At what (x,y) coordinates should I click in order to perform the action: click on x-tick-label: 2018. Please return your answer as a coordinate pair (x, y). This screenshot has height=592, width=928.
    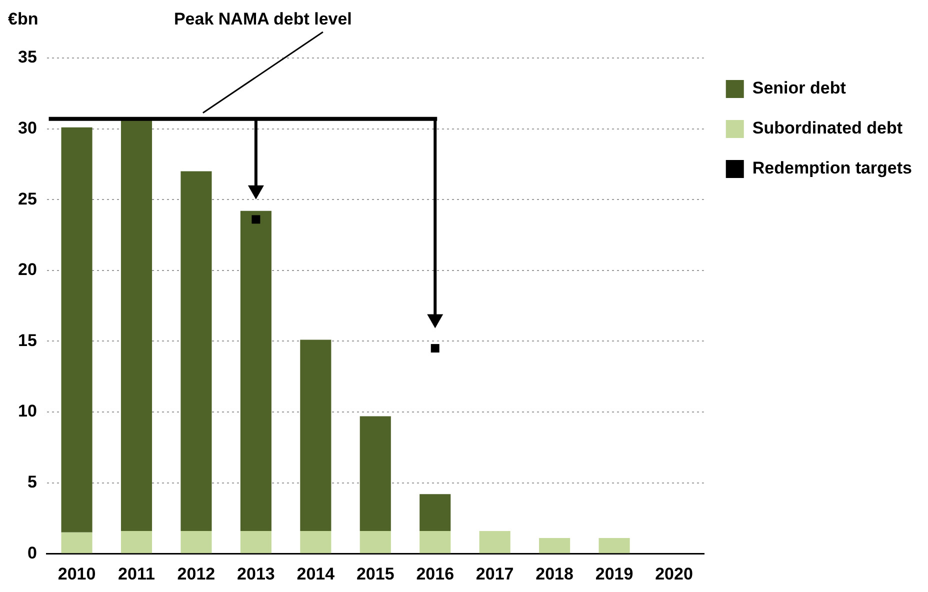
    Looking at the image, I should click on (555, 574).